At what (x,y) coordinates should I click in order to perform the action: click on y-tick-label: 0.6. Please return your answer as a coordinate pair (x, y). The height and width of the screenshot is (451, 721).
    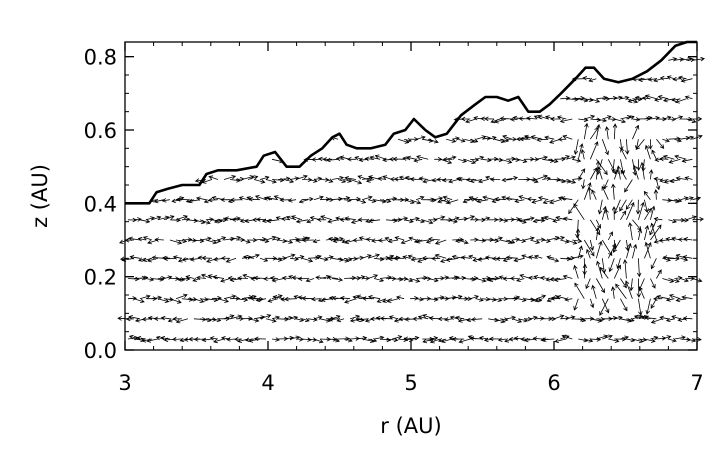
    Looking at the image, I should click on (100, 131).